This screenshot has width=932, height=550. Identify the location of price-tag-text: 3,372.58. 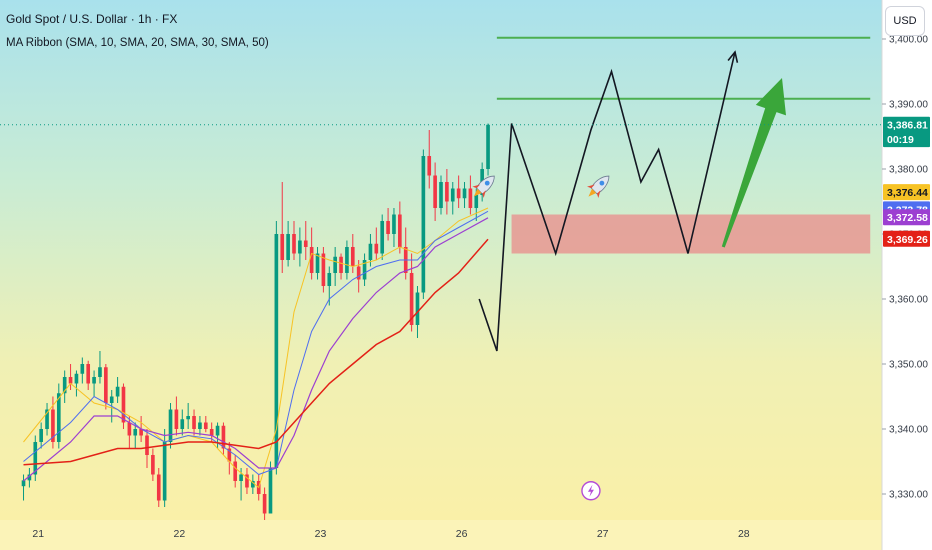
(907, 218).